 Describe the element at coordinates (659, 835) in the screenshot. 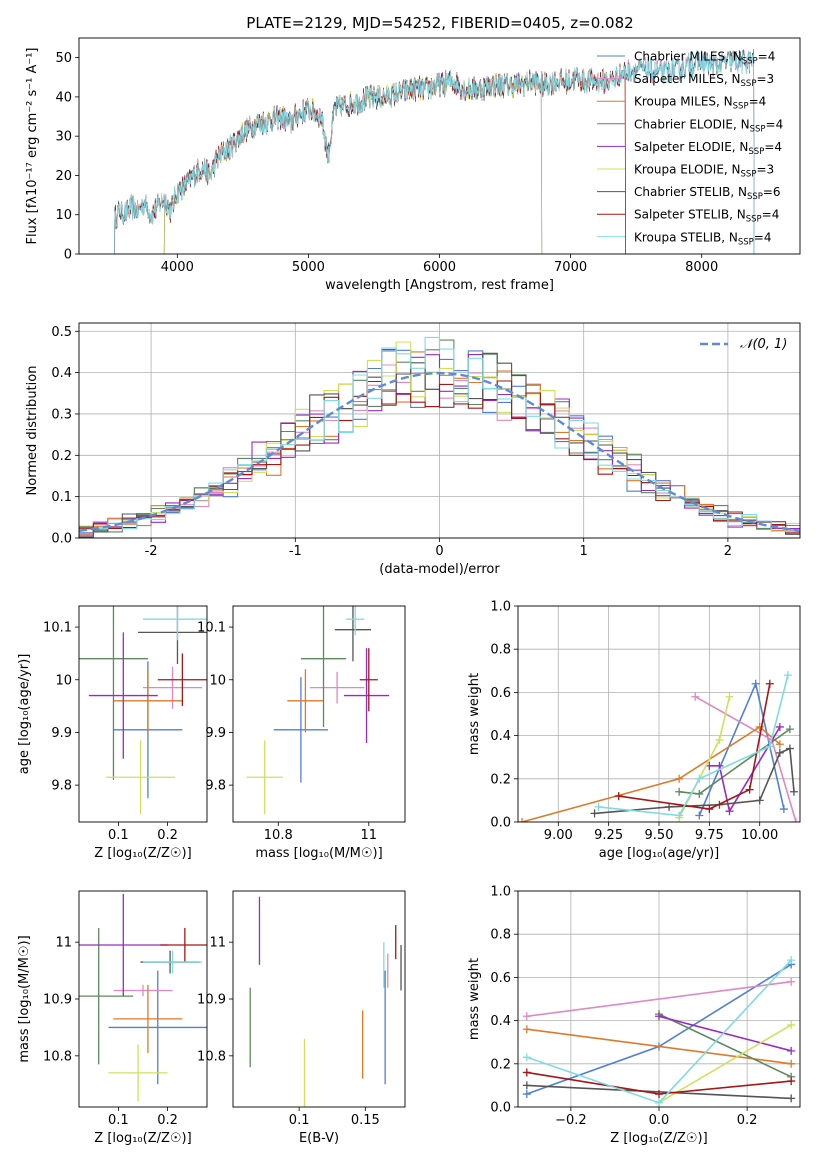

I see `x-tick-label: 9.50` at that location.